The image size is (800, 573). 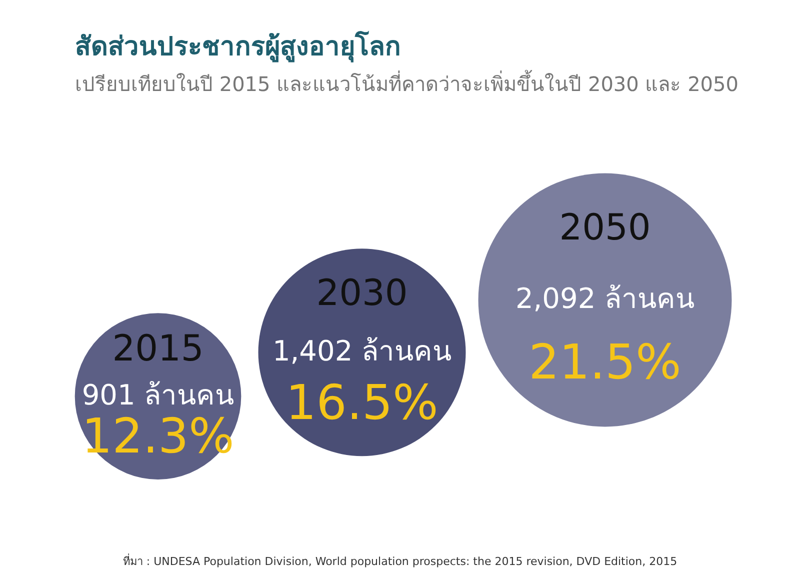 What do you see at coordinates (238, 46) in the screenshot?
I see `text: สัดส่วนประชากรผู้สูงอายุโลก` at bounding box center [238, 46].